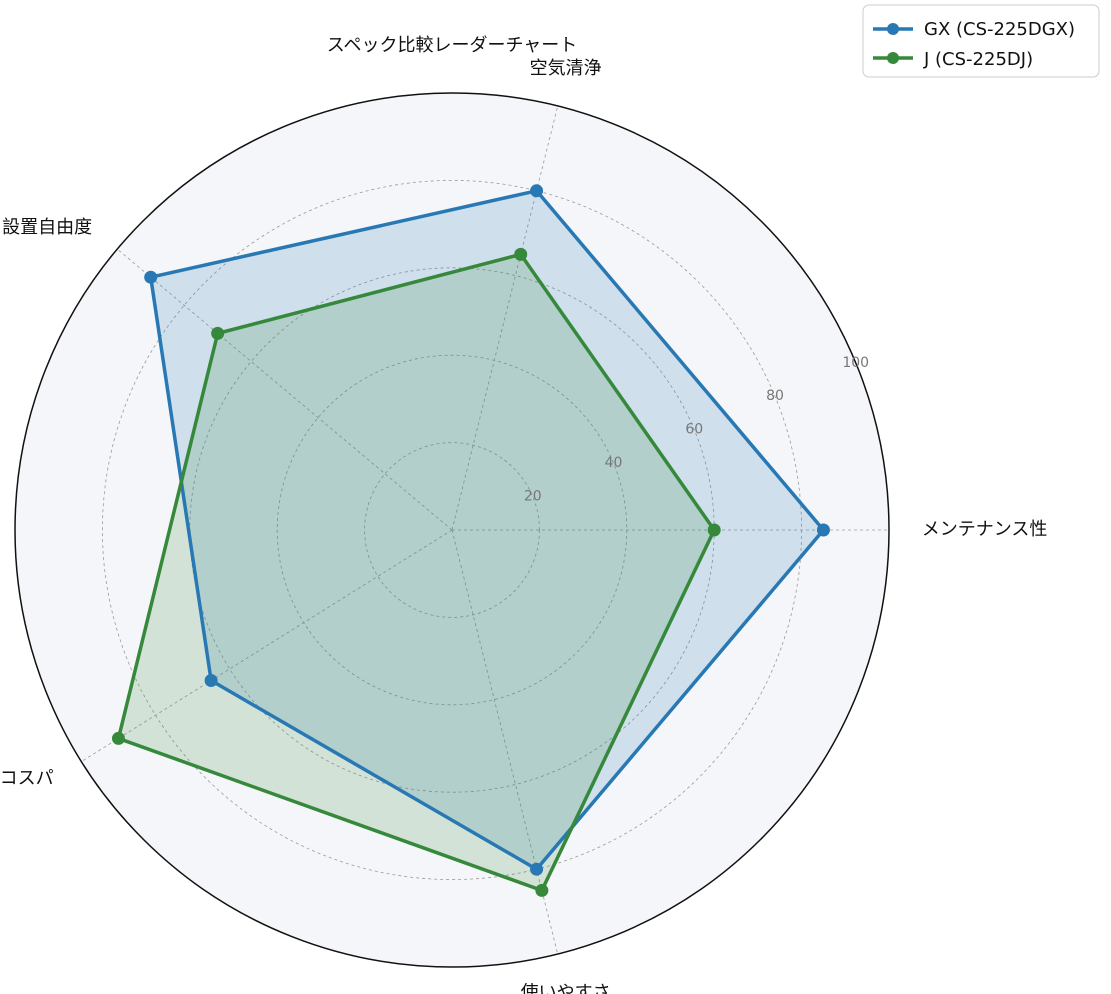 The width and height of the screenshot is (1111, 994). What do you see at coordinates (893, 58) in the screenshot?
I see `legend-marker-j` at bounding box center [893, 58].